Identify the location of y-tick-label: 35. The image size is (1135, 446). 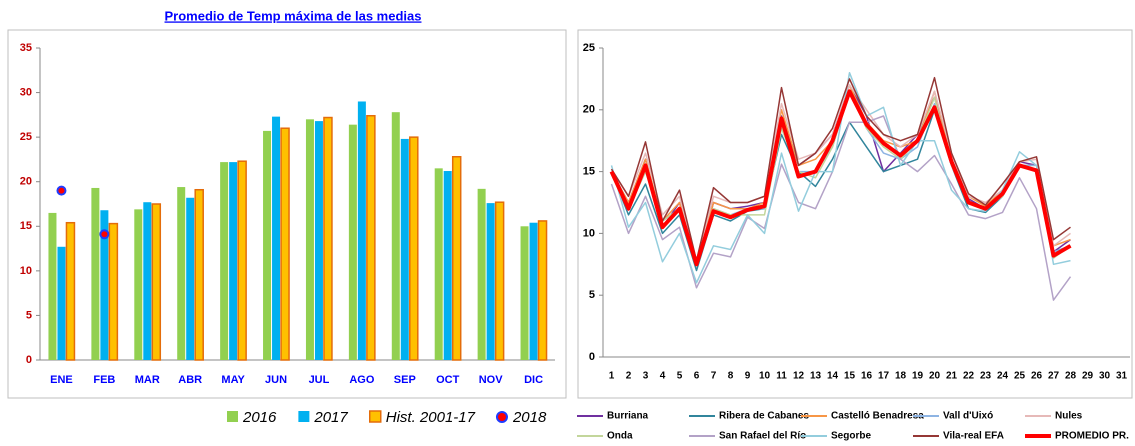
(26, 48).